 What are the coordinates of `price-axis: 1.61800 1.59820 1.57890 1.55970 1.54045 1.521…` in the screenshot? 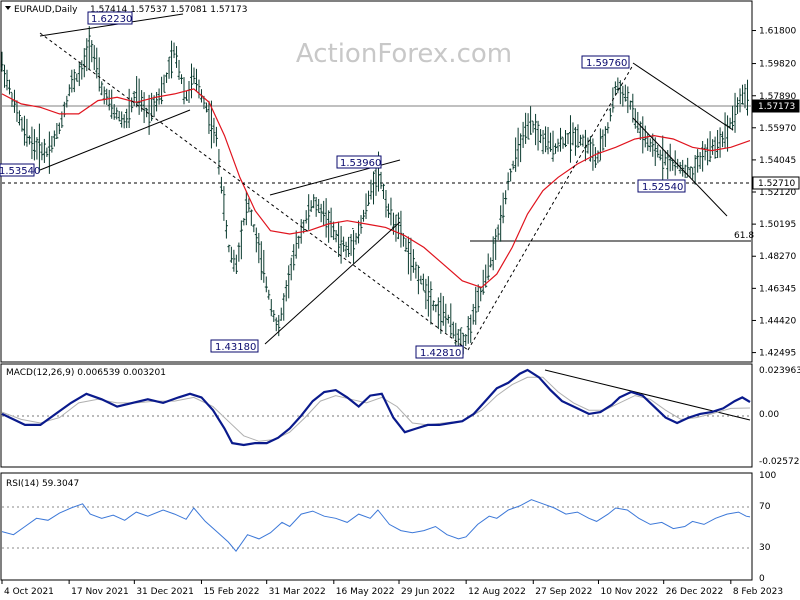 It's located at (774, 193).